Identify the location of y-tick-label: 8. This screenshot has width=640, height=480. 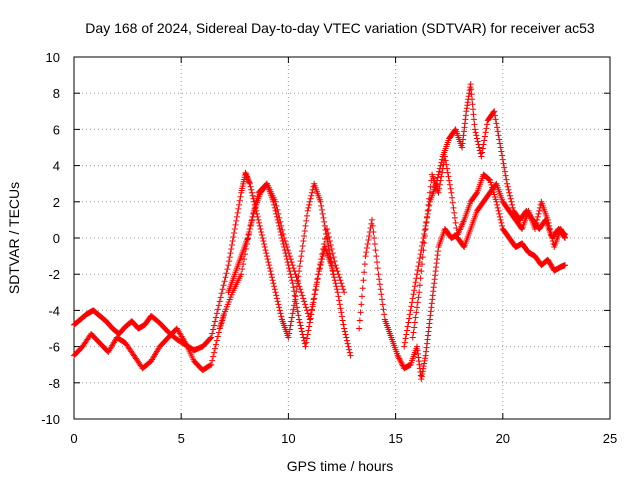
(56, 93).